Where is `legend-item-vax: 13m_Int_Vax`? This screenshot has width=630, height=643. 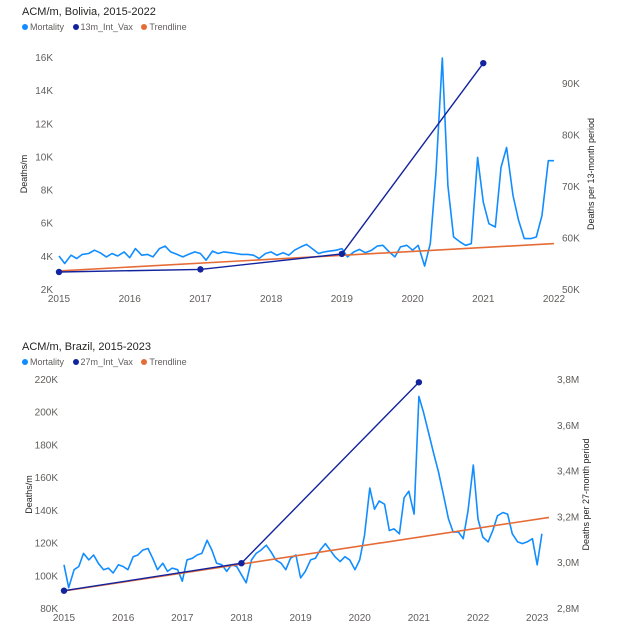 legend-item-vax: 13m_Int_Vax is located at coordinates (102, 27).